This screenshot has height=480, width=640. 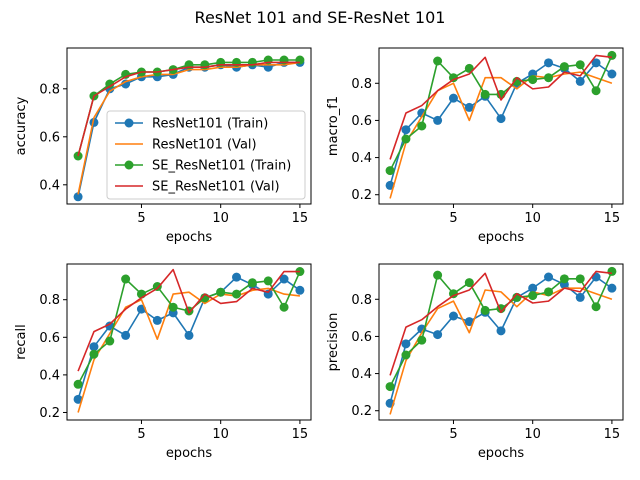 What do you see at coordinates (49, 137) in the screenshot?
I see `accuracy-y-tick-label: 0.6` at bounding box center [49, 137].